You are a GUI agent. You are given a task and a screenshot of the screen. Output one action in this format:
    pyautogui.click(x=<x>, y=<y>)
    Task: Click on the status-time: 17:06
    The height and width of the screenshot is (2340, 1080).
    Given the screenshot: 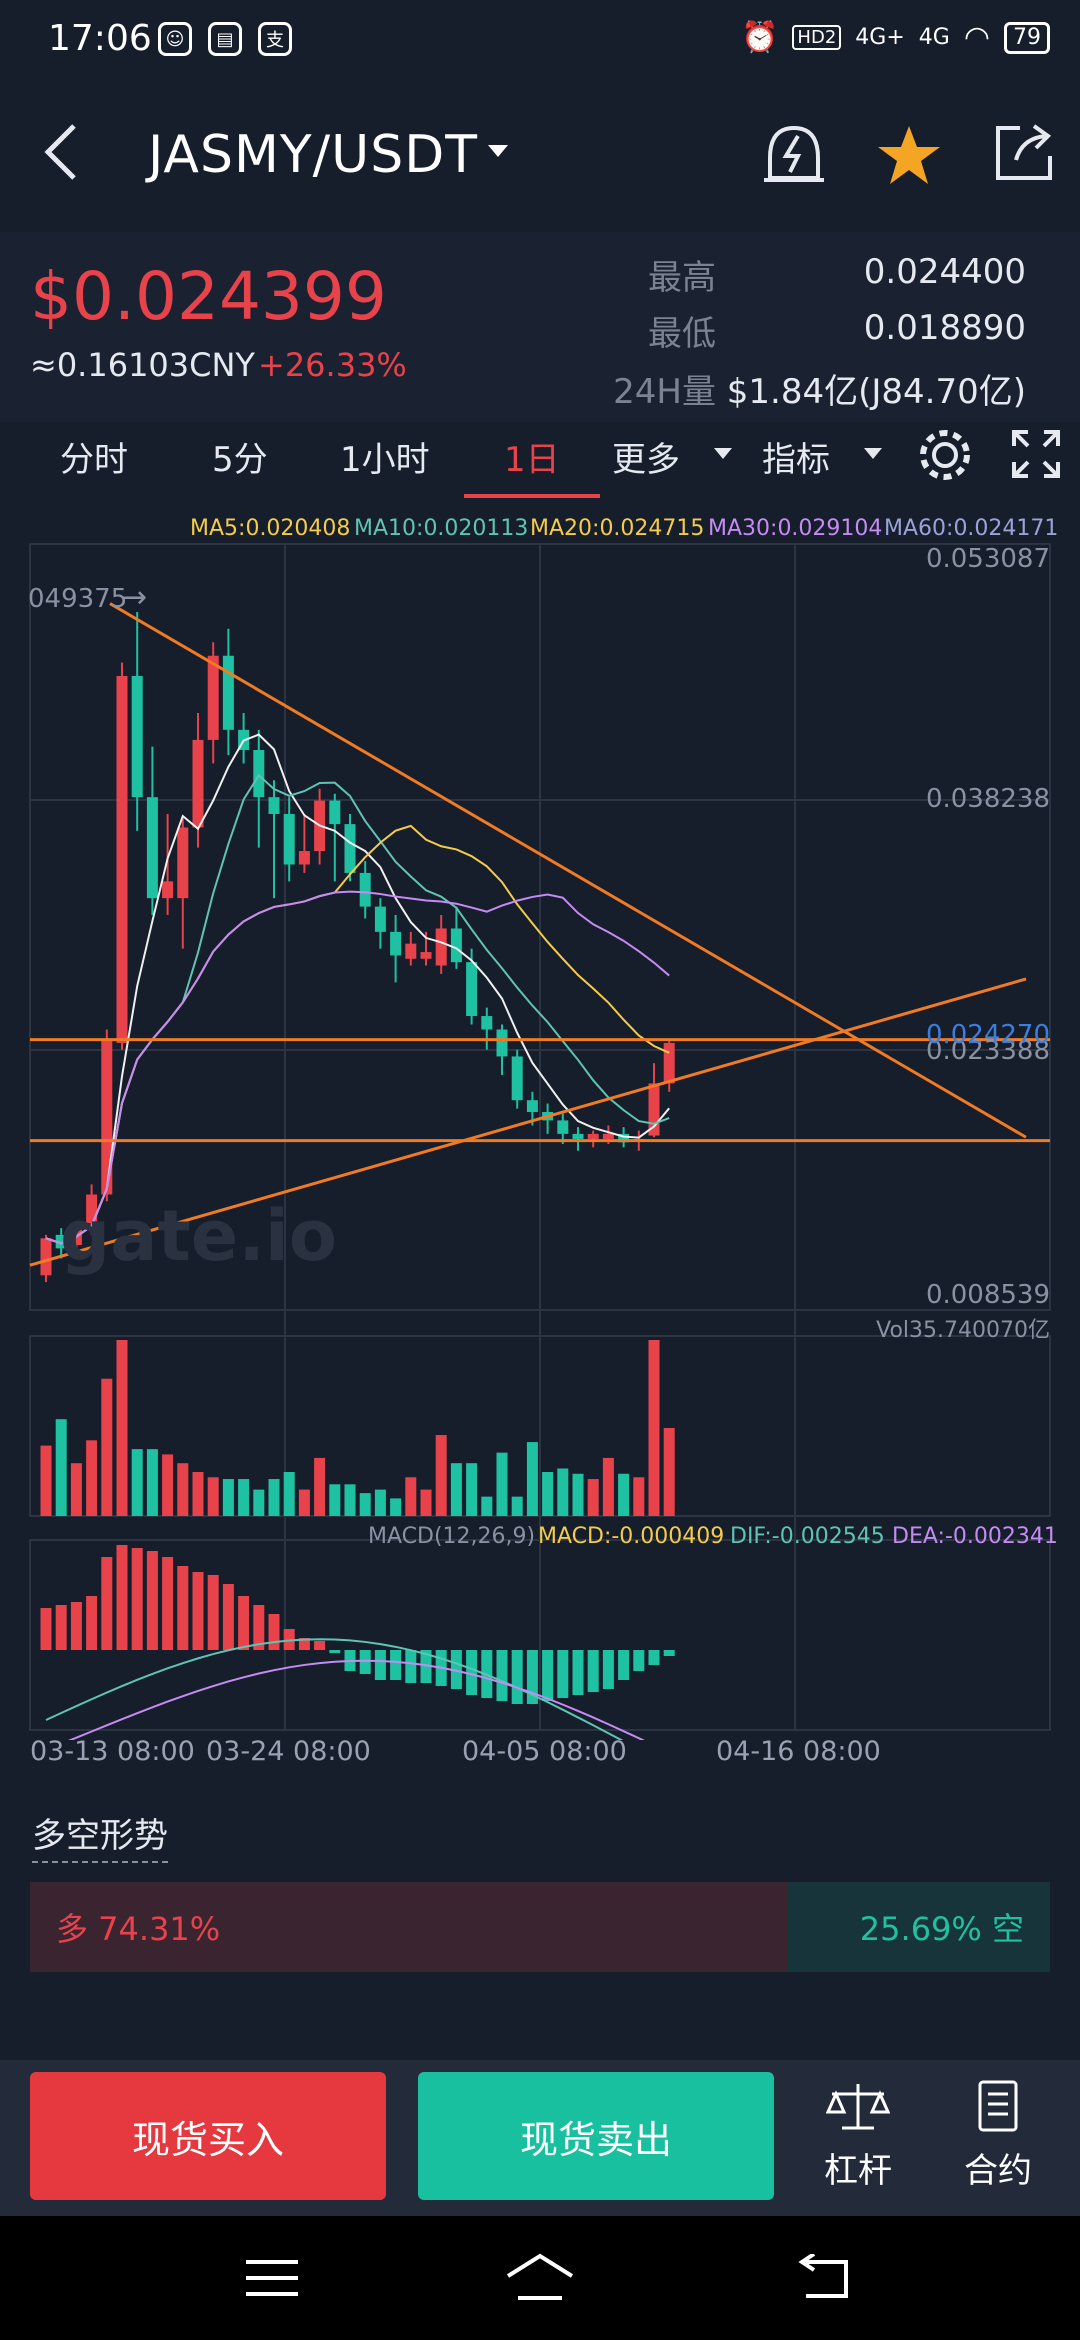 What is the action you would take?
    pyautogui.click(x=100, y=38)
    